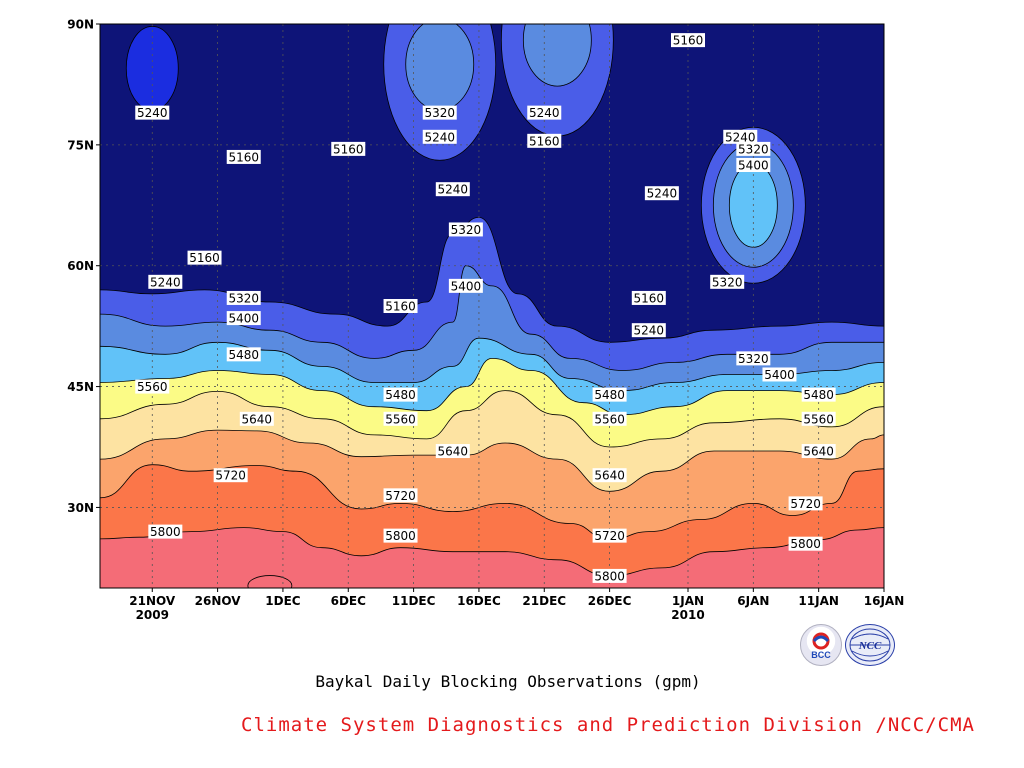 The height and width of the screenshot is (768, 1024). I want to click on contour-label-5640-31: 5640, so click(609, 475).